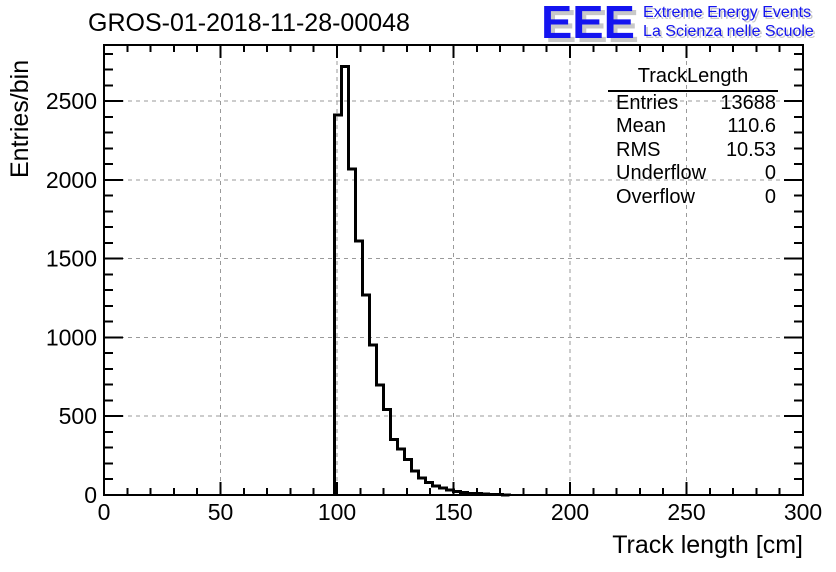  Describe the element at coordinates (751, 126) in the screenshot. I see `stat-value: 110.6` at that location.